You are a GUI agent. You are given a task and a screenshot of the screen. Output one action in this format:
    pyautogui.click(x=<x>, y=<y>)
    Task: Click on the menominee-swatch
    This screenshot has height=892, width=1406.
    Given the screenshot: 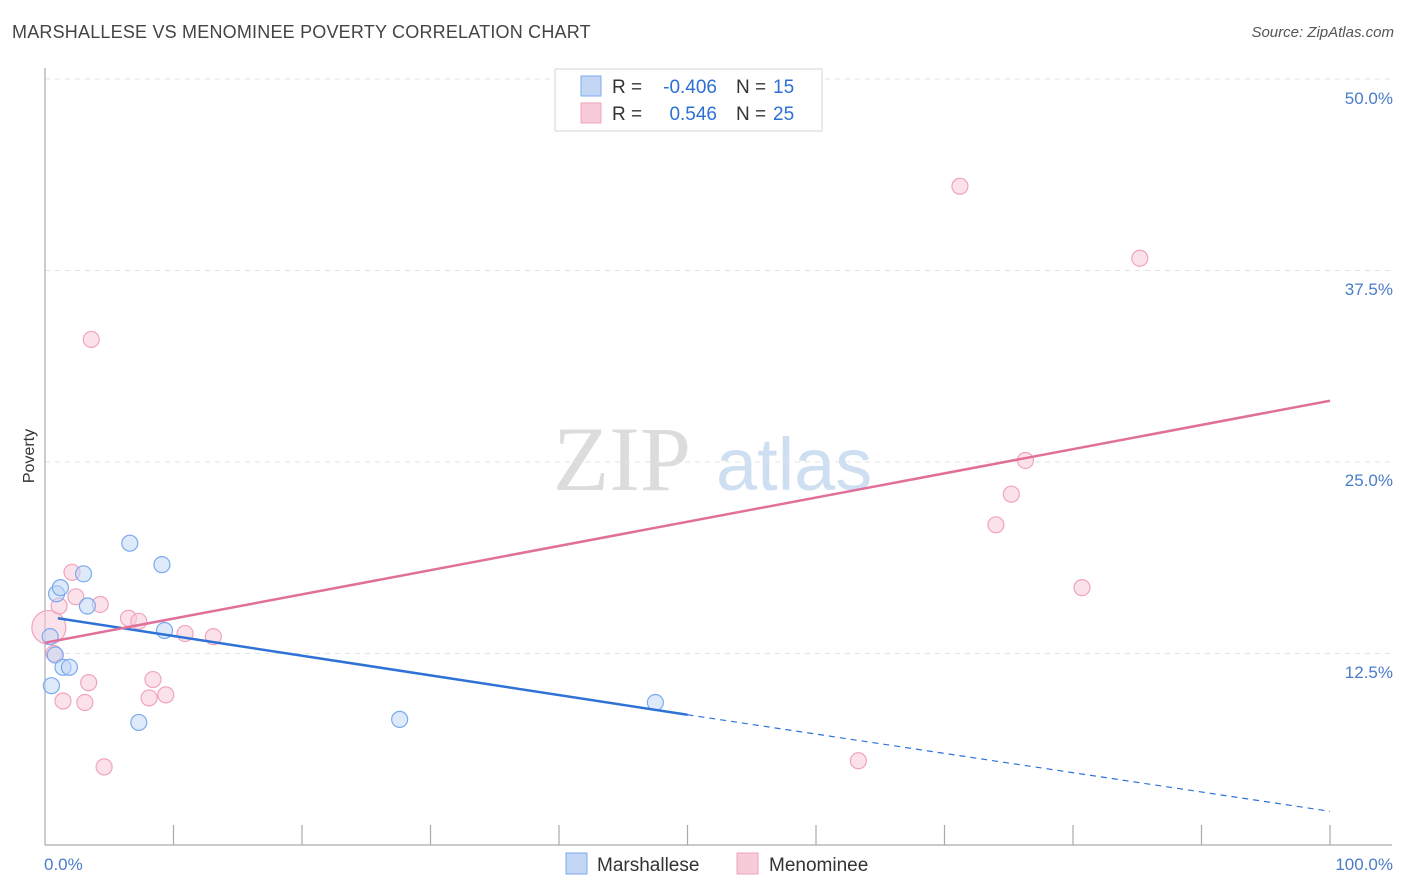 What is the action you would take?
    pyautogui.click(x=591, y=113)
    